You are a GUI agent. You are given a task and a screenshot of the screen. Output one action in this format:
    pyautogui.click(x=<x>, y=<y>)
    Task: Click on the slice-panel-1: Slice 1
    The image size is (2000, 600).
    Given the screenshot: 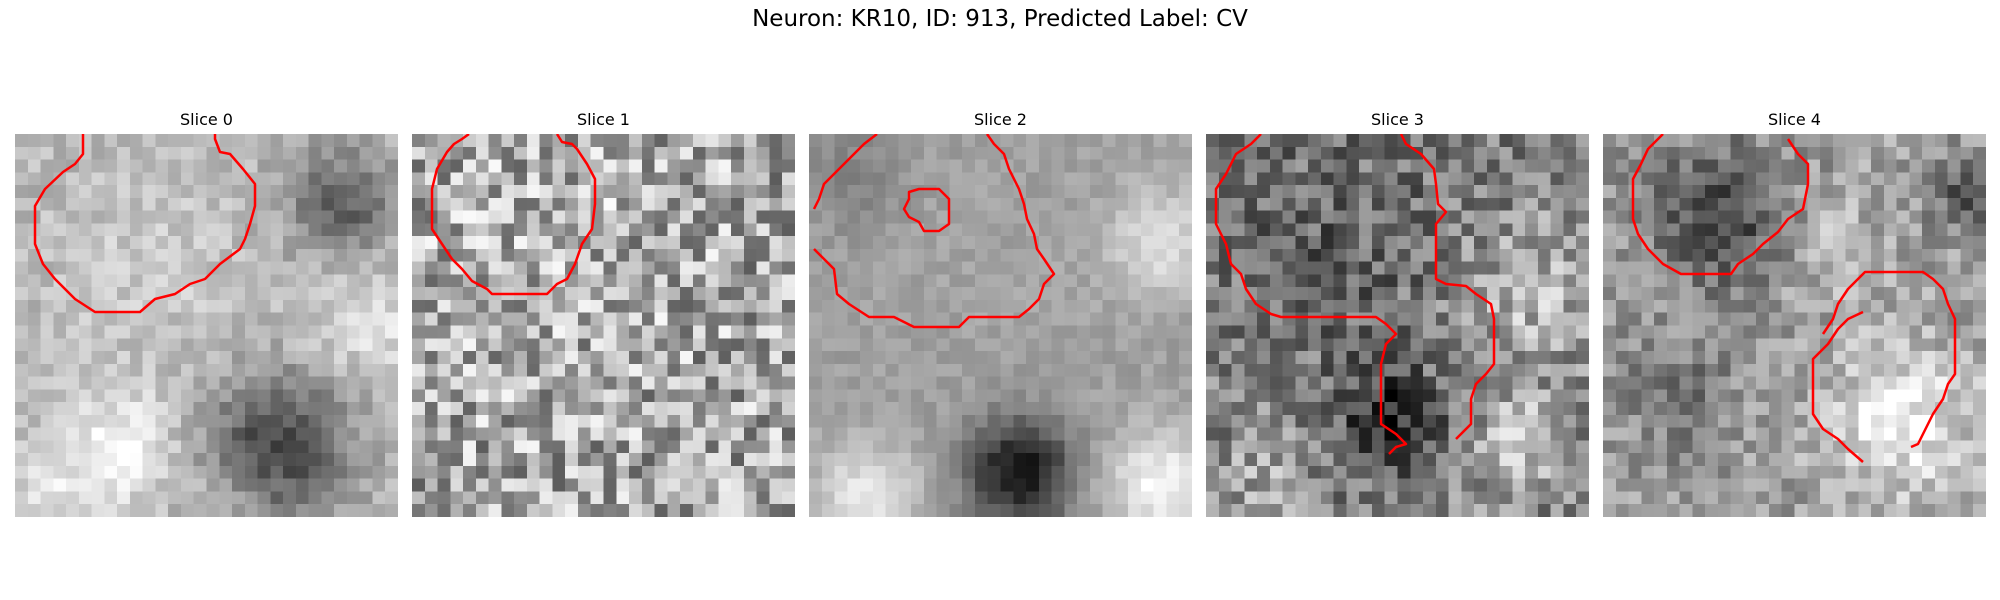 What is the action you would take?
    pyautogui.click(x=603, y=313)
    